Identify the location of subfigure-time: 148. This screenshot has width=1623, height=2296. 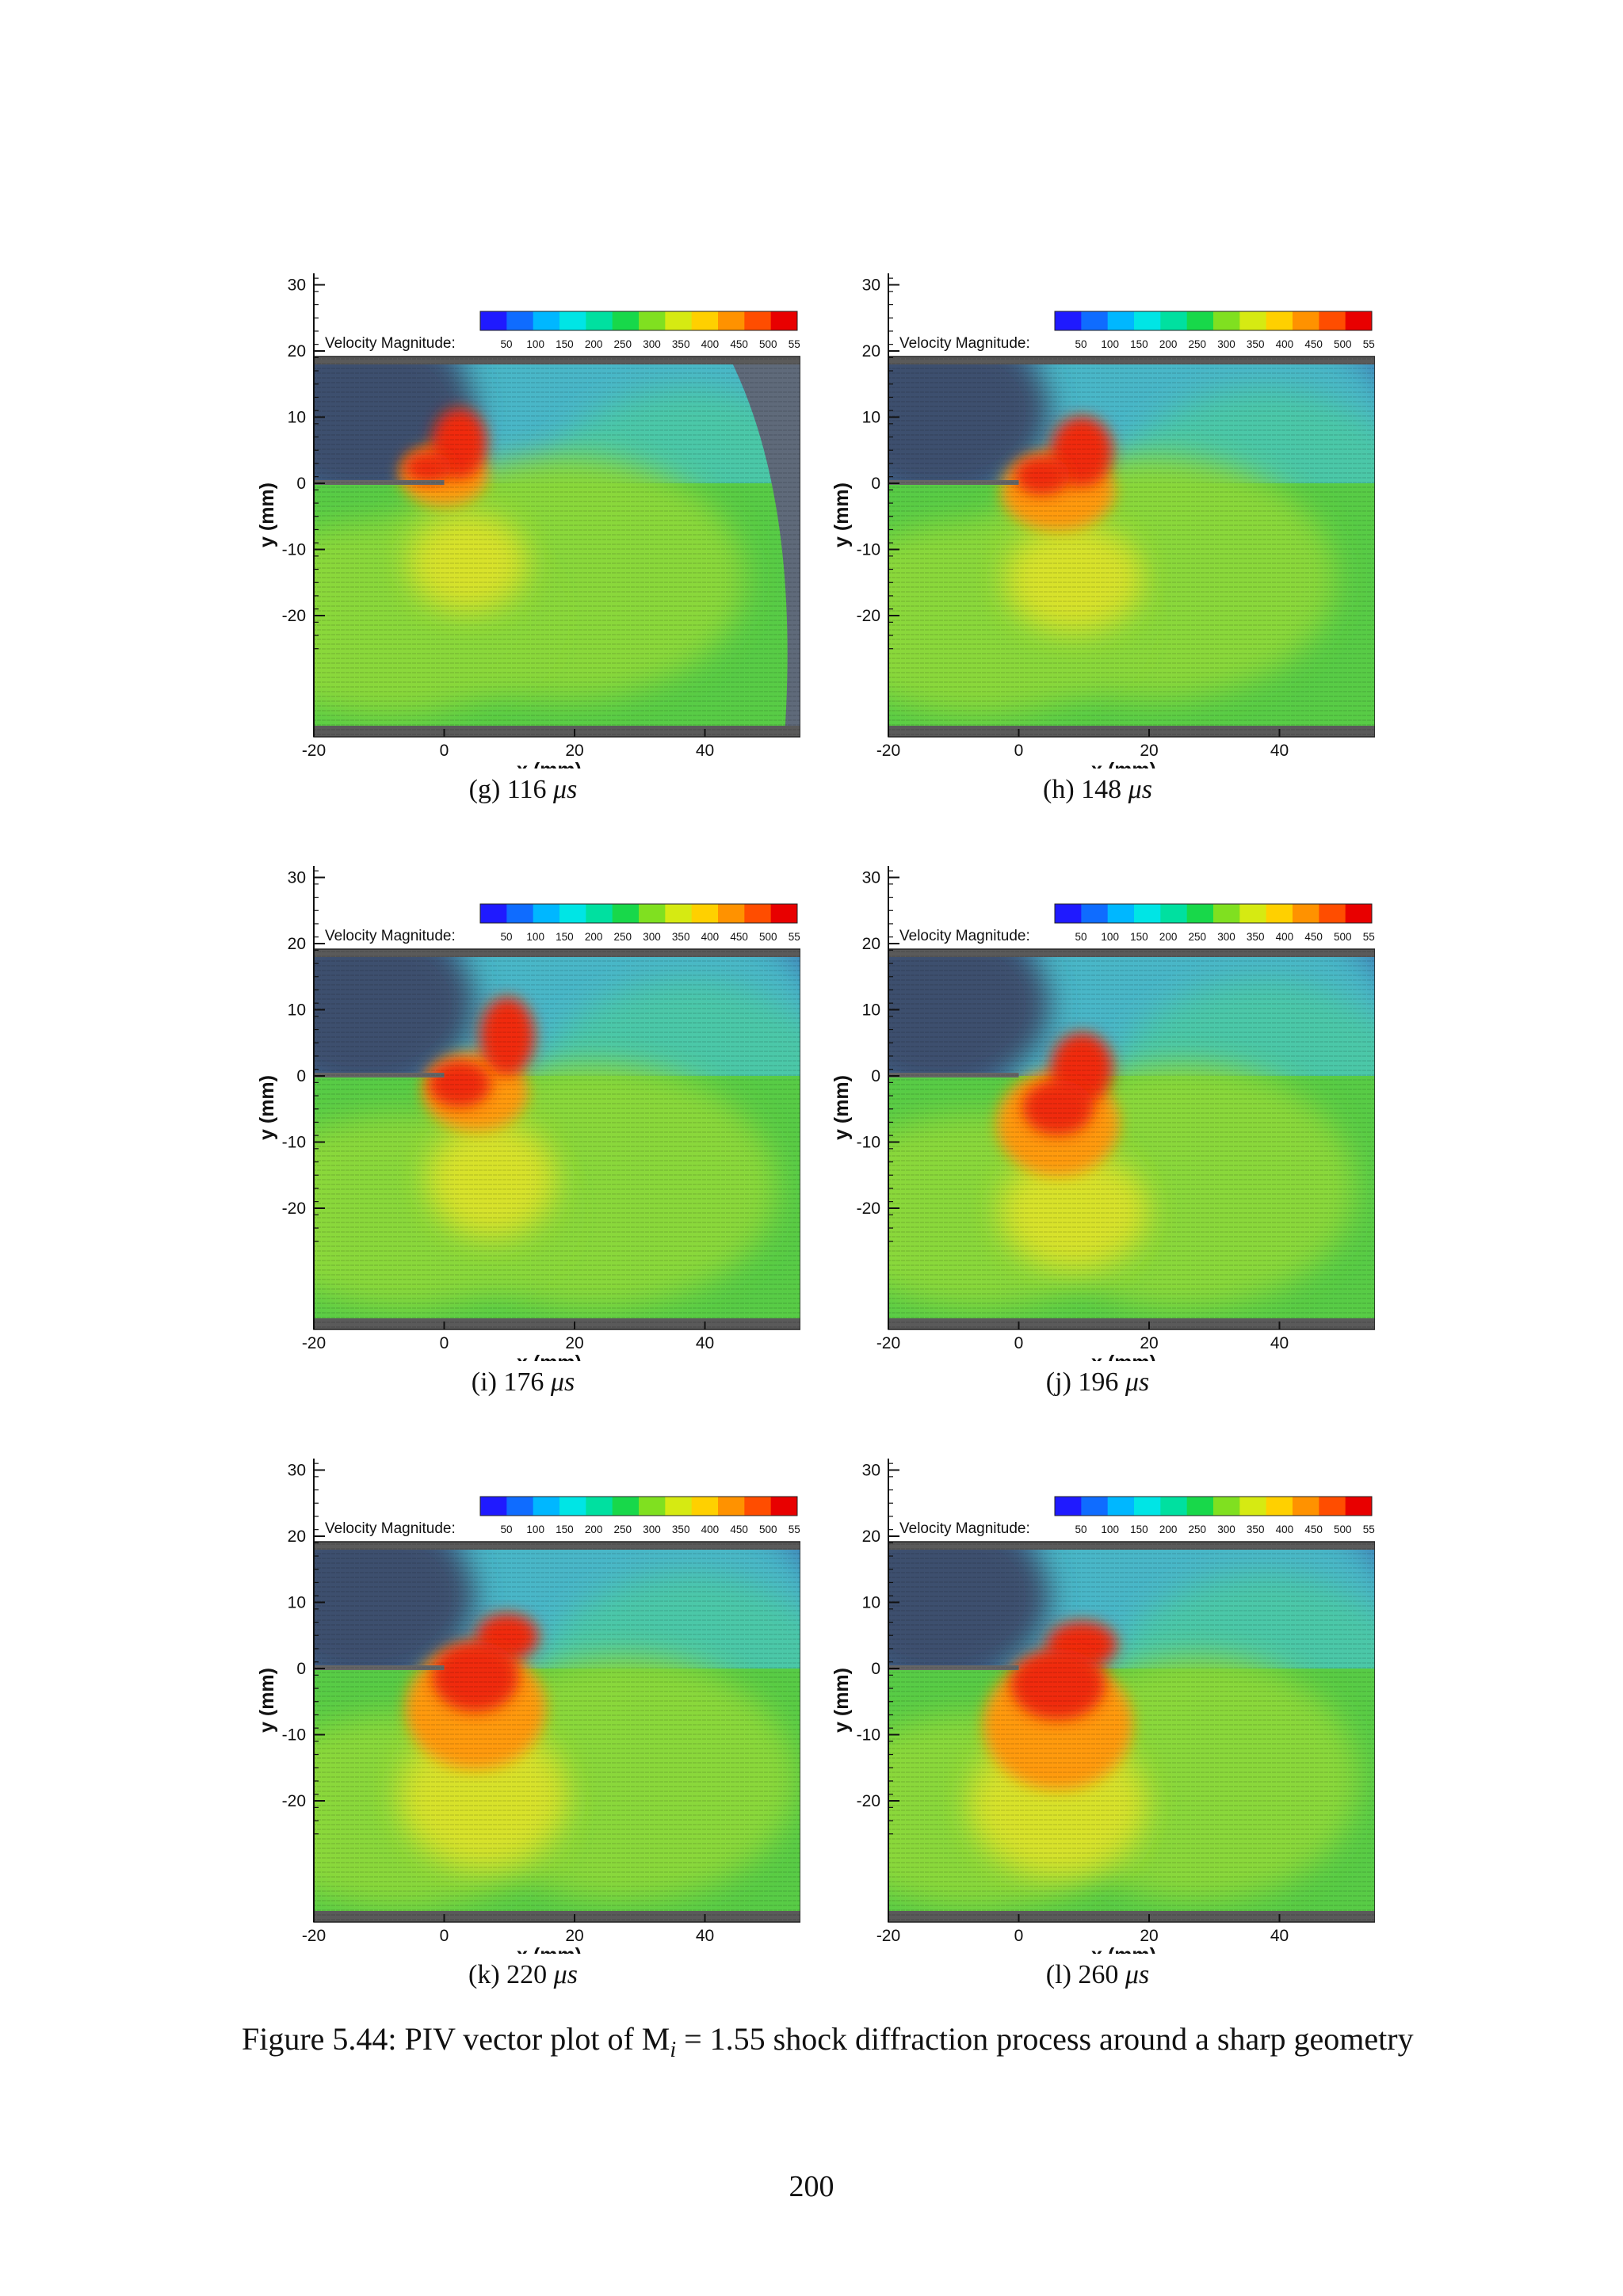
(1101, 789).